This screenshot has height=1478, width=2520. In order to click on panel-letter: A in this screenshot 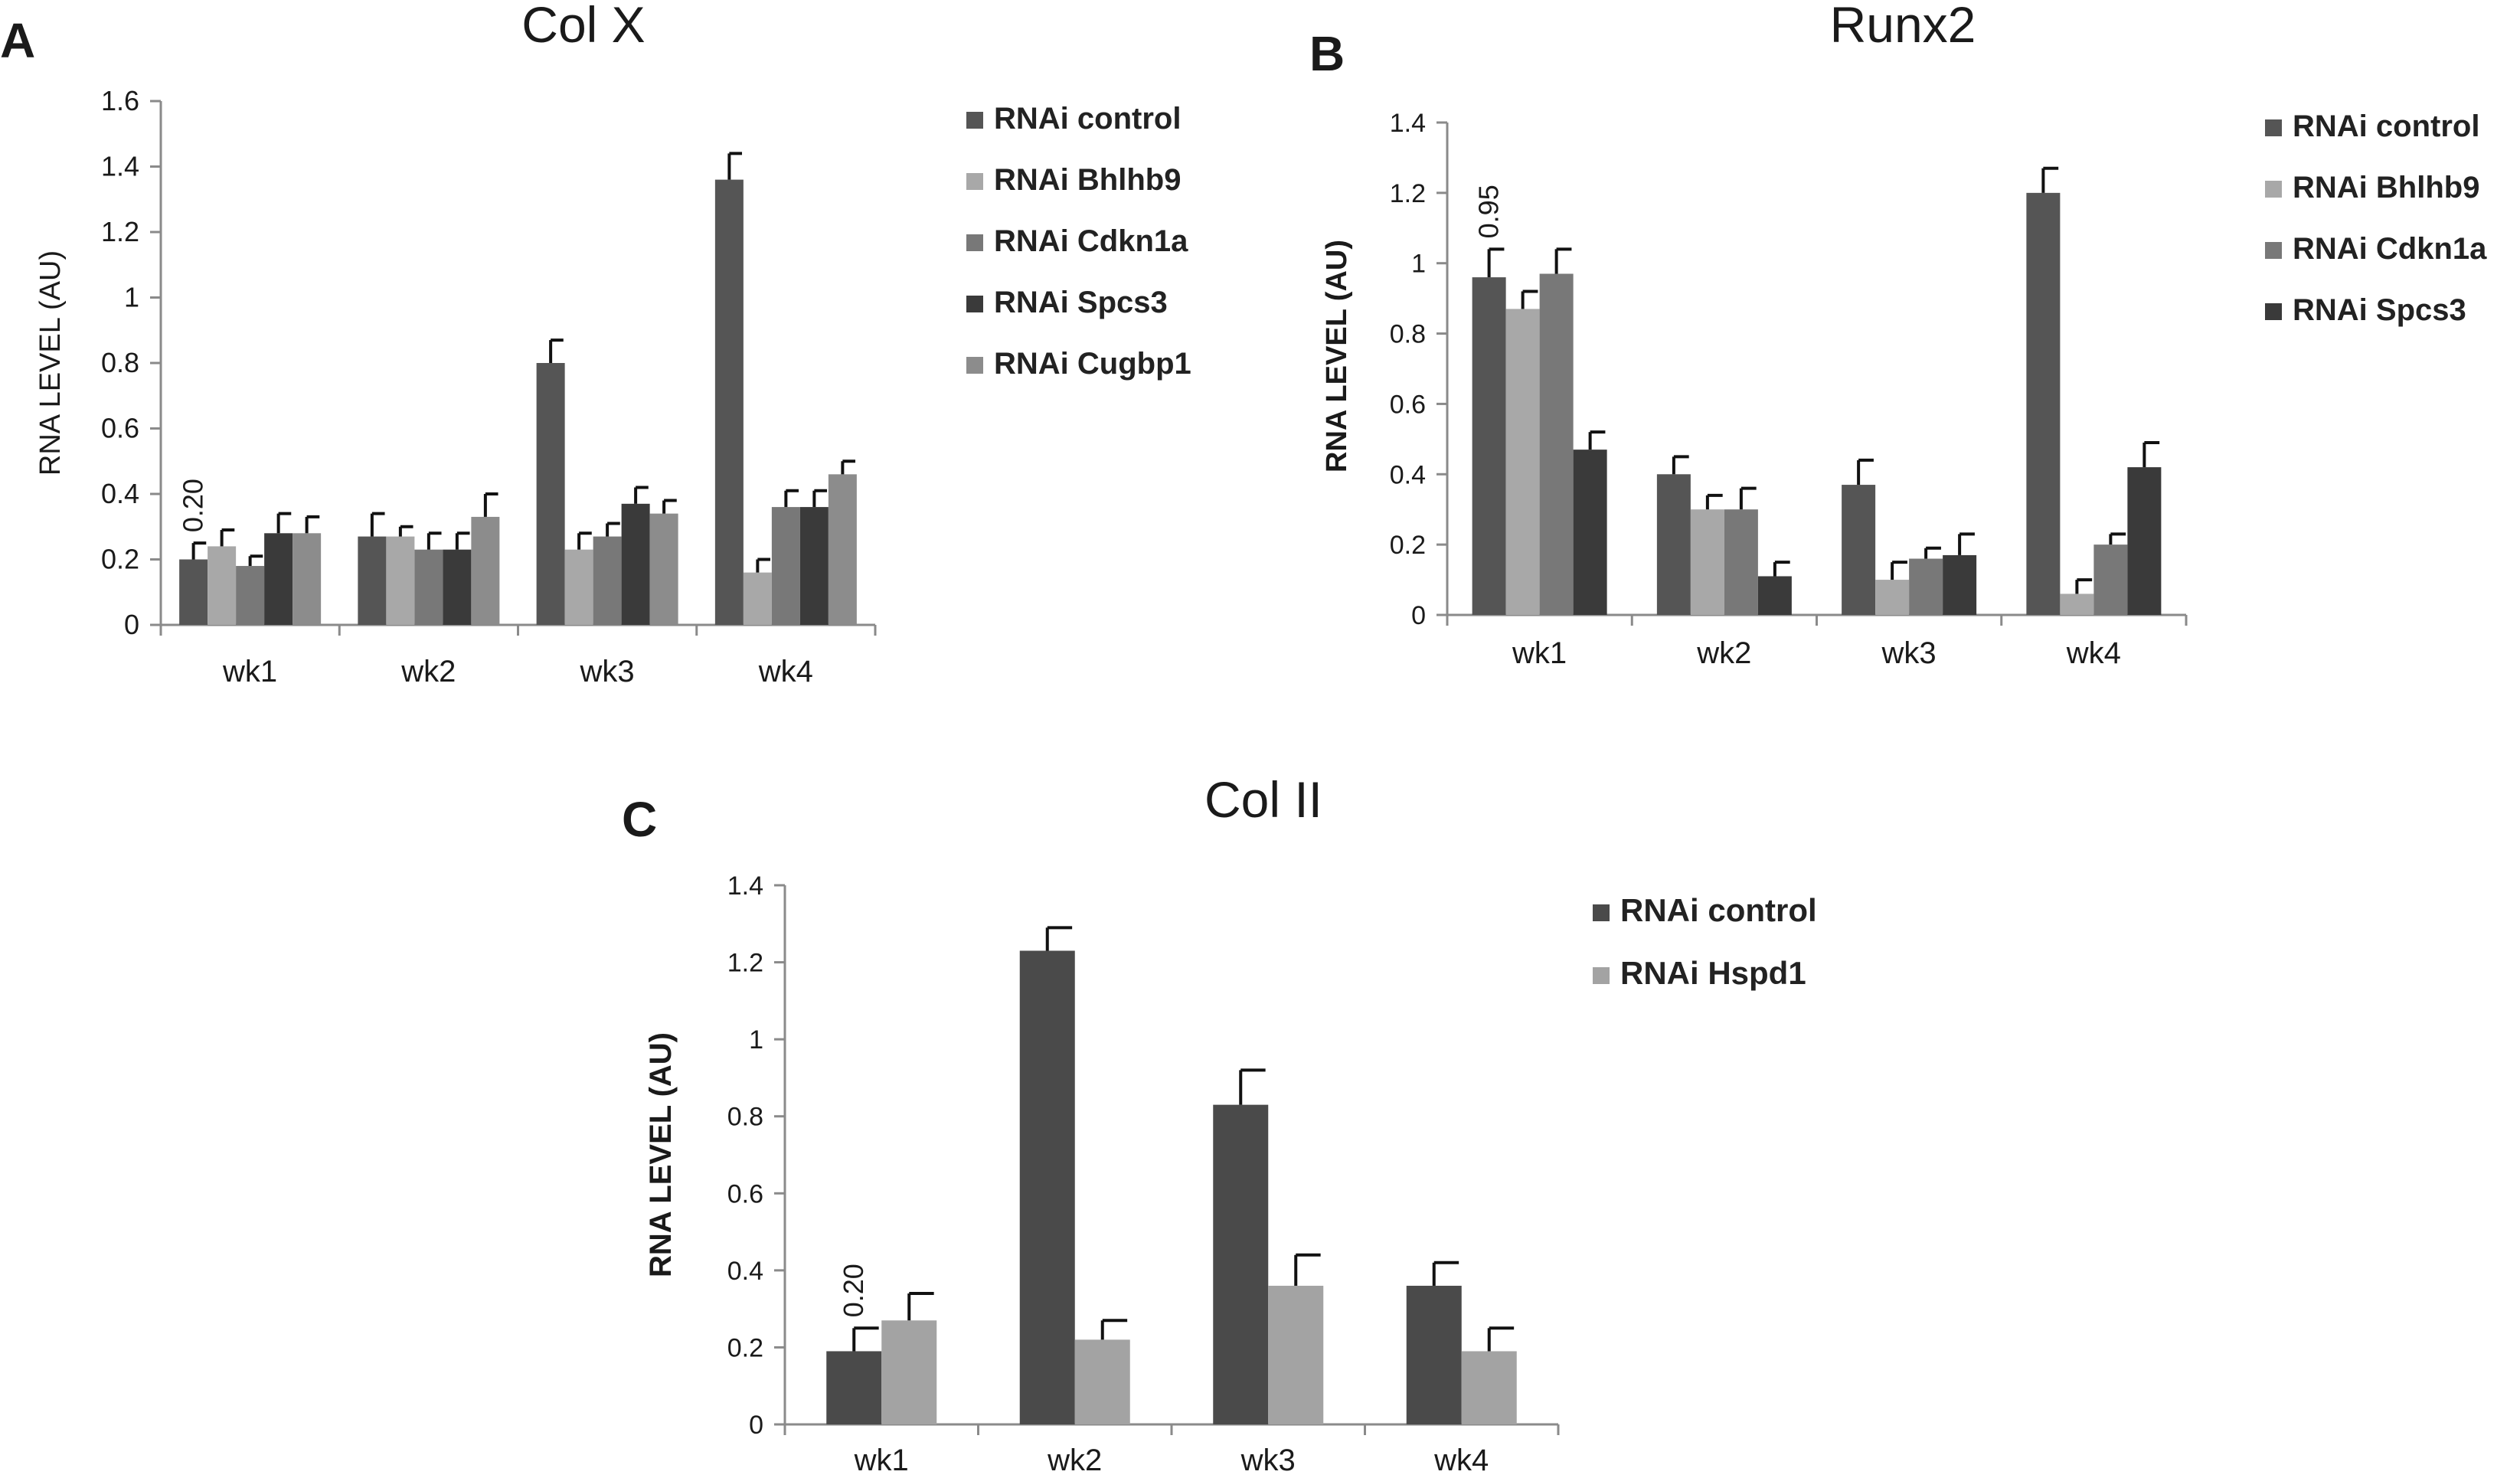, I will do `click(17, 40)`.